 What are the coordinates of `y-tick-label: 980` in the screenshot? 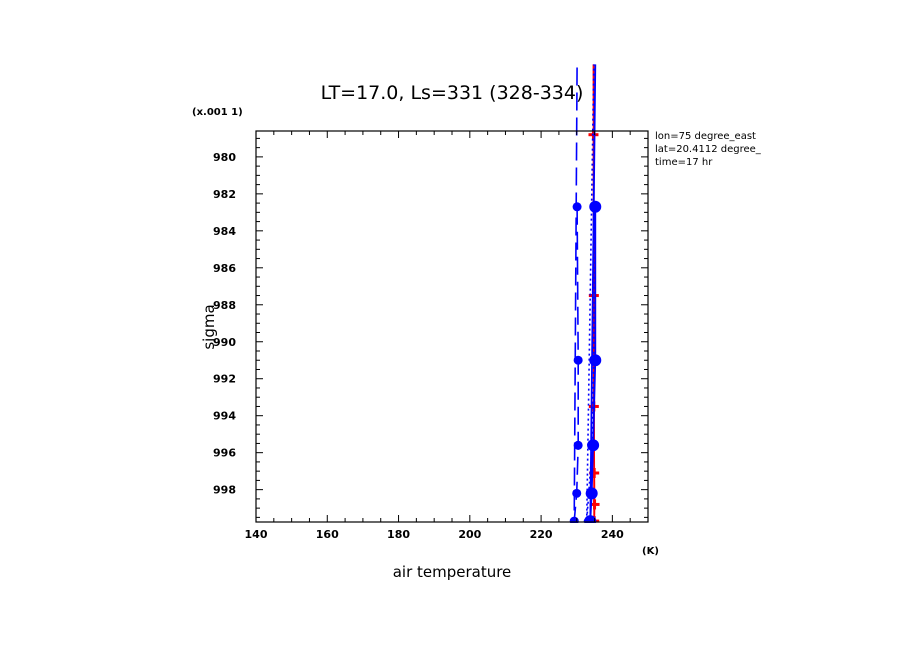 It's located at (224, 157).